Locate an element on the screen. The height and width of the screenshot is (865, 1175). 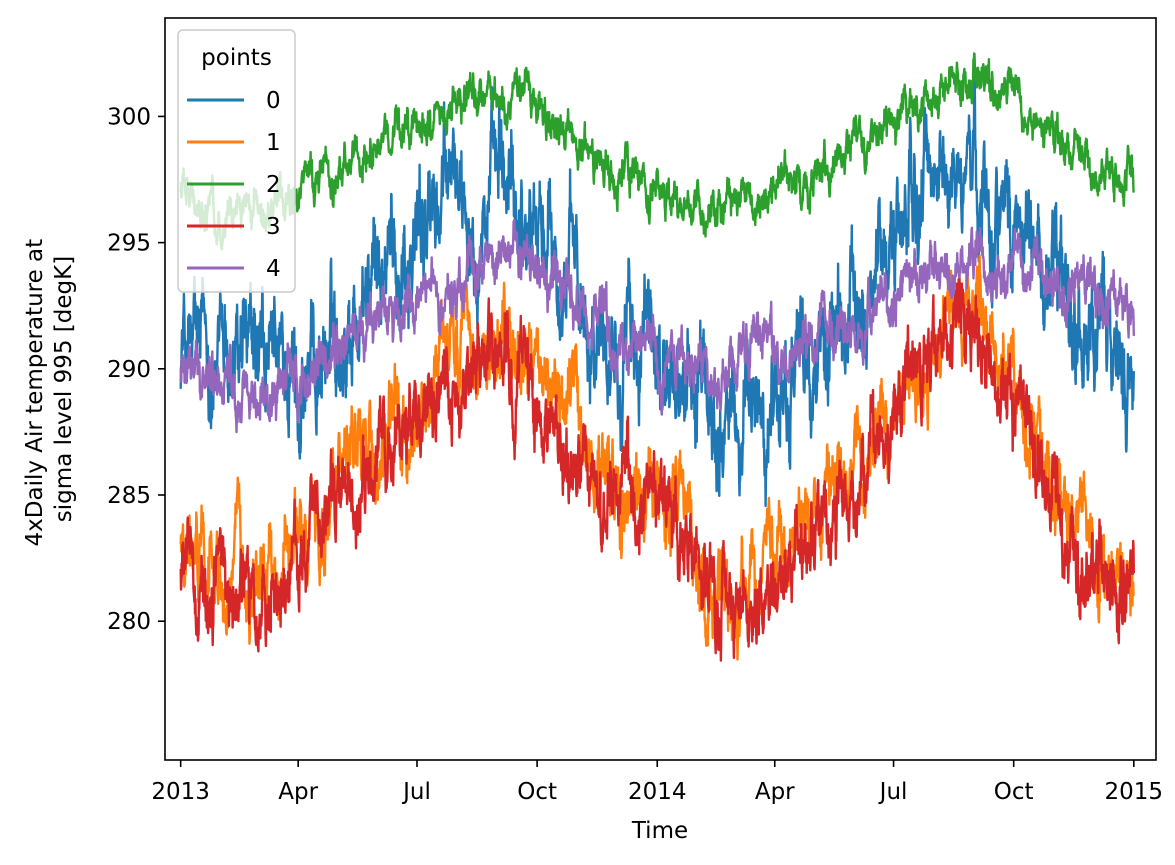
legend-label-0: 0 is located at coordinates (273, 101).